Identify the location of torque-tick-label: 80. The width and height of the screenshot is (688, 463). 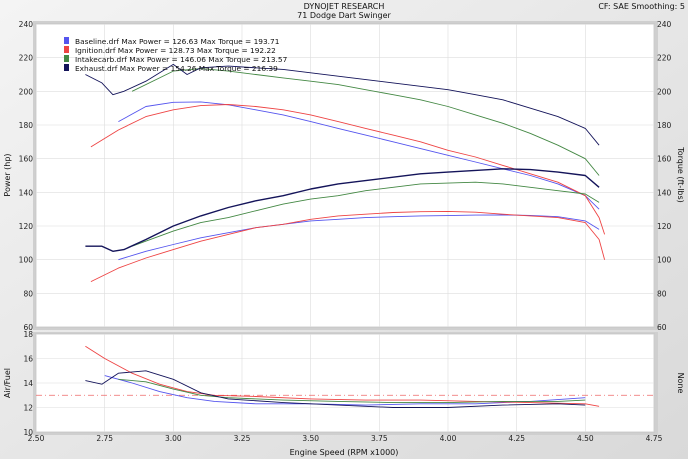
(662, 293).